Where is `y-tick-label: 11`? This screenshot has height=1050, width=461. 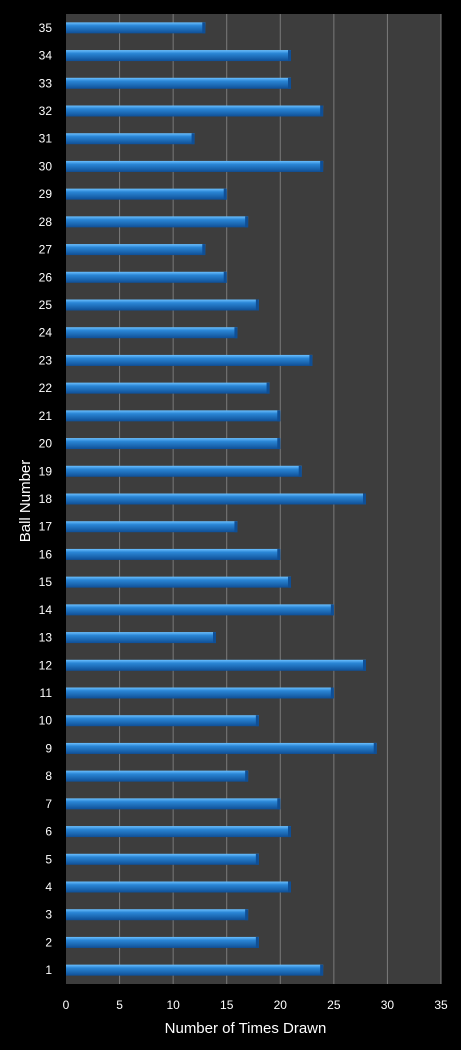
y-tick-label: 11 is located at coordinates (46, 693).